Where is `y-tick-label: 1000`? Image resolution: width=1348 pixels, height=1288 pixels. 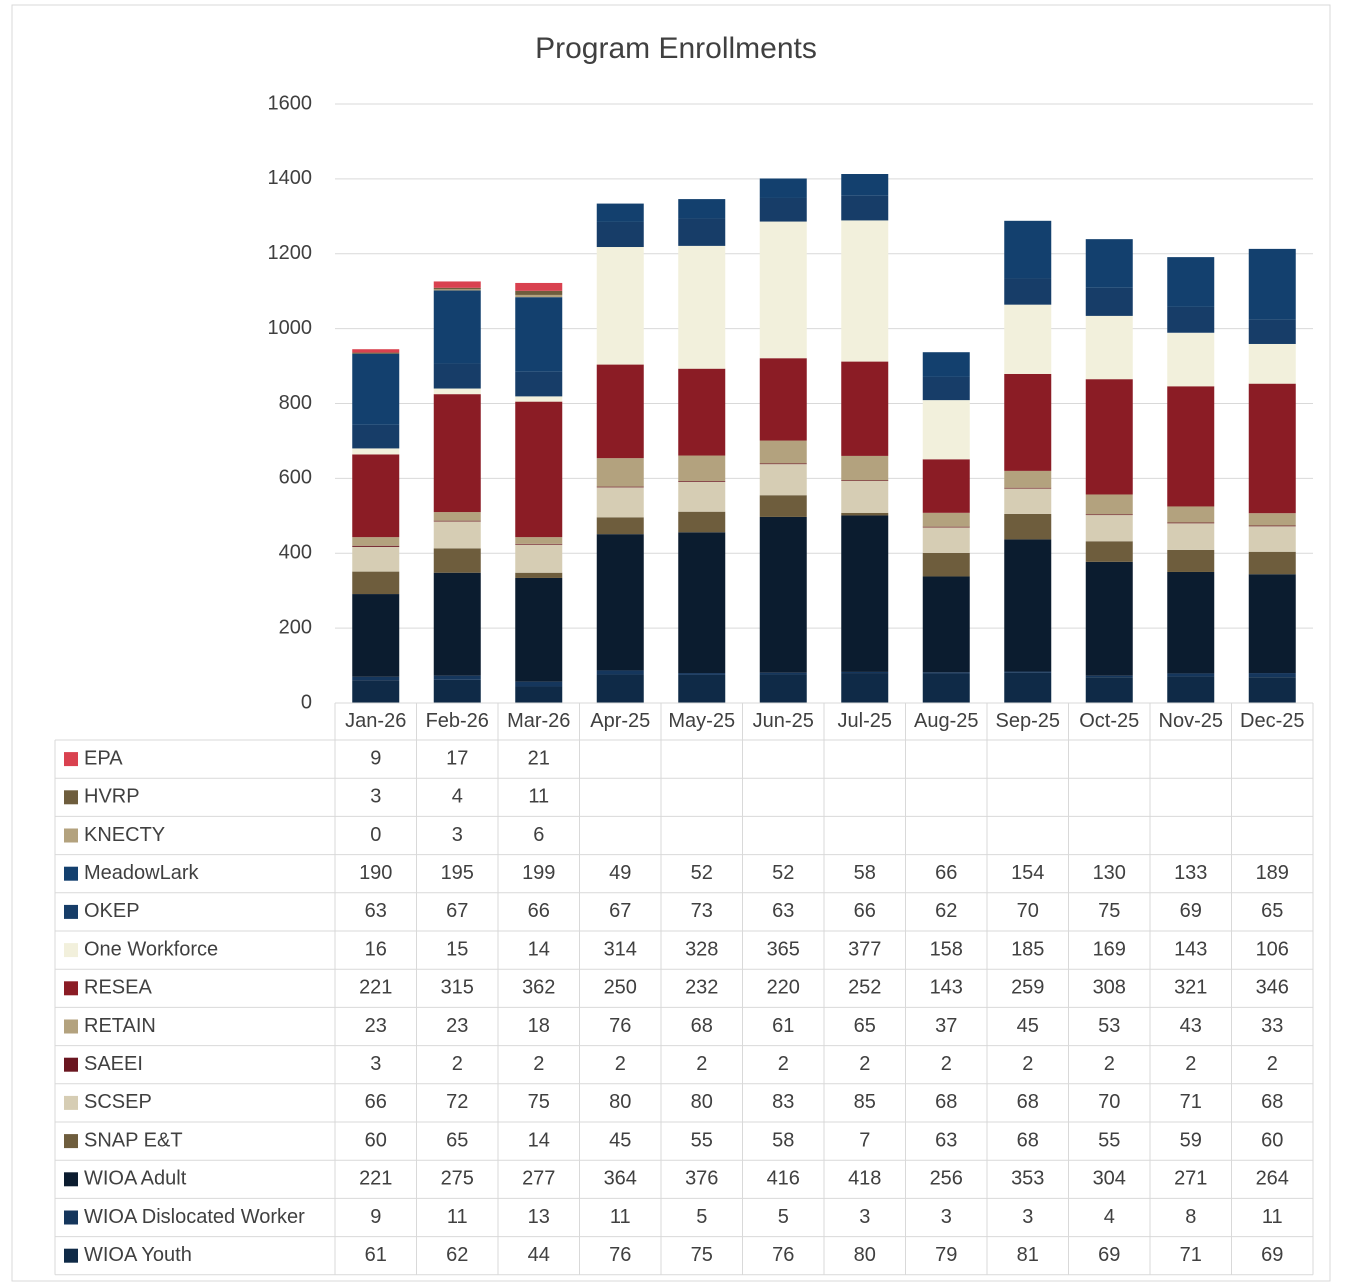
y-tick-label: 1000 is located at coordinates (290, 328).